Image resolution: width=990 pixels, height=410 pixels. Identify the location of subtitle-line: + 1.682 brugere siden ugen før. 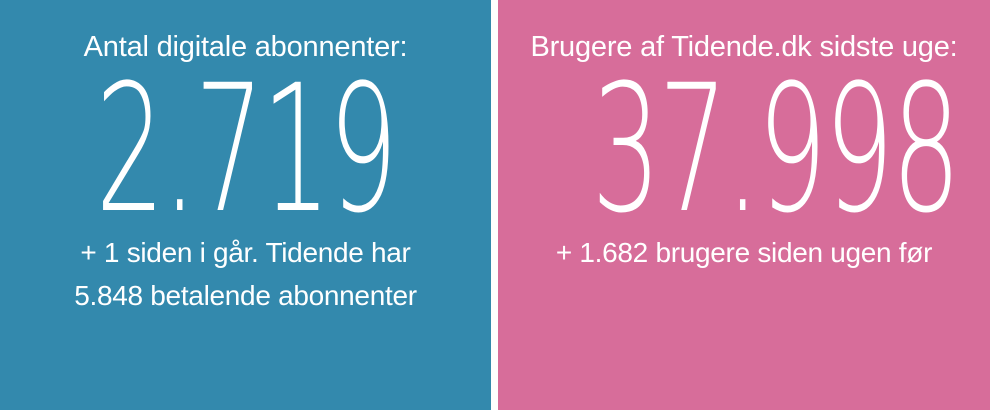
(744, 252).